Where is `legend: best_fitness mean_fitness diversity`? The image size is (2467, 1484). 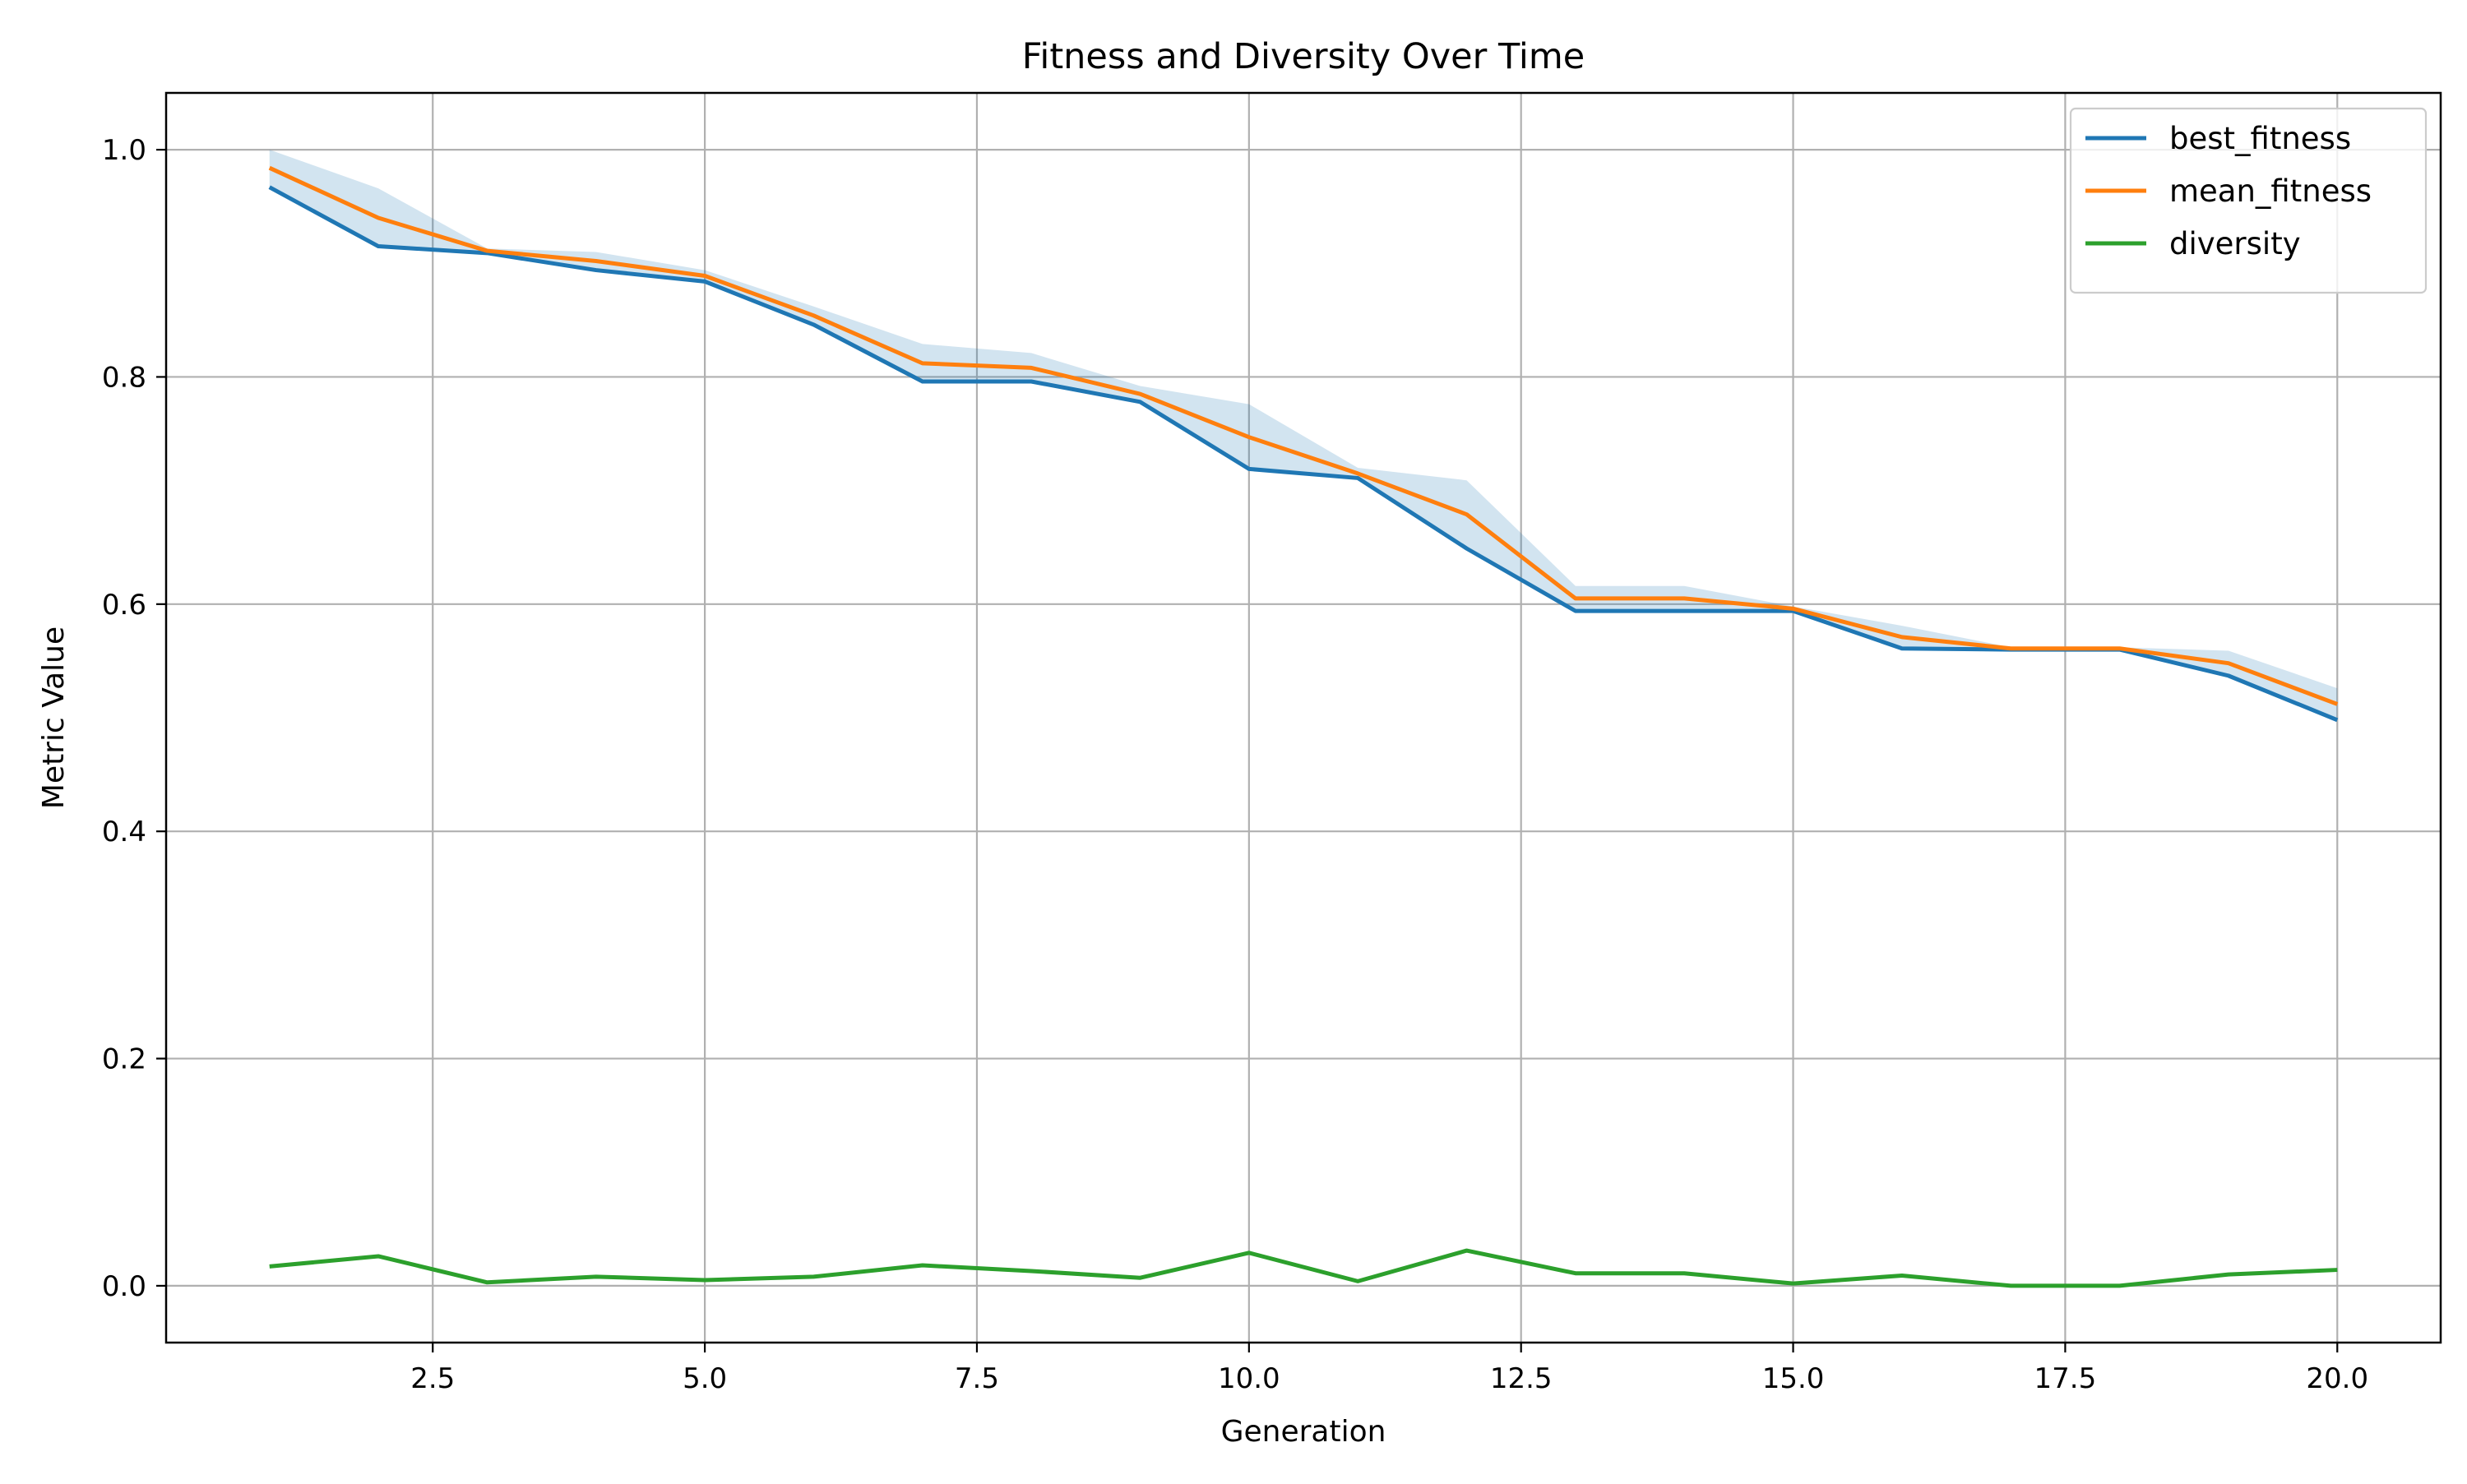 legend: best_fitness mean_fitness diversity is located at coordinates (2248, 201).